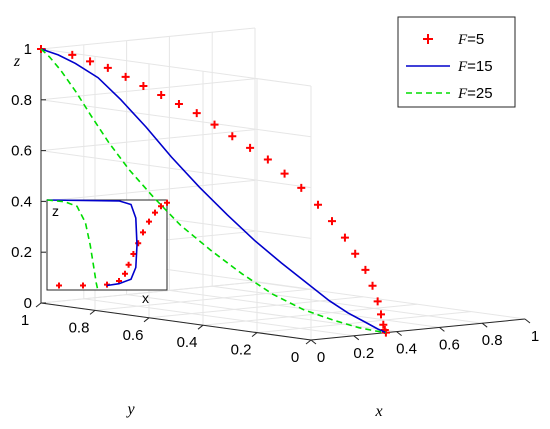 This screenshot has height=429, width=550. What do you see at coordinates (145, 298) in the screenshot?
I see `inset-x-label: x` at bounding box center [145, 298].